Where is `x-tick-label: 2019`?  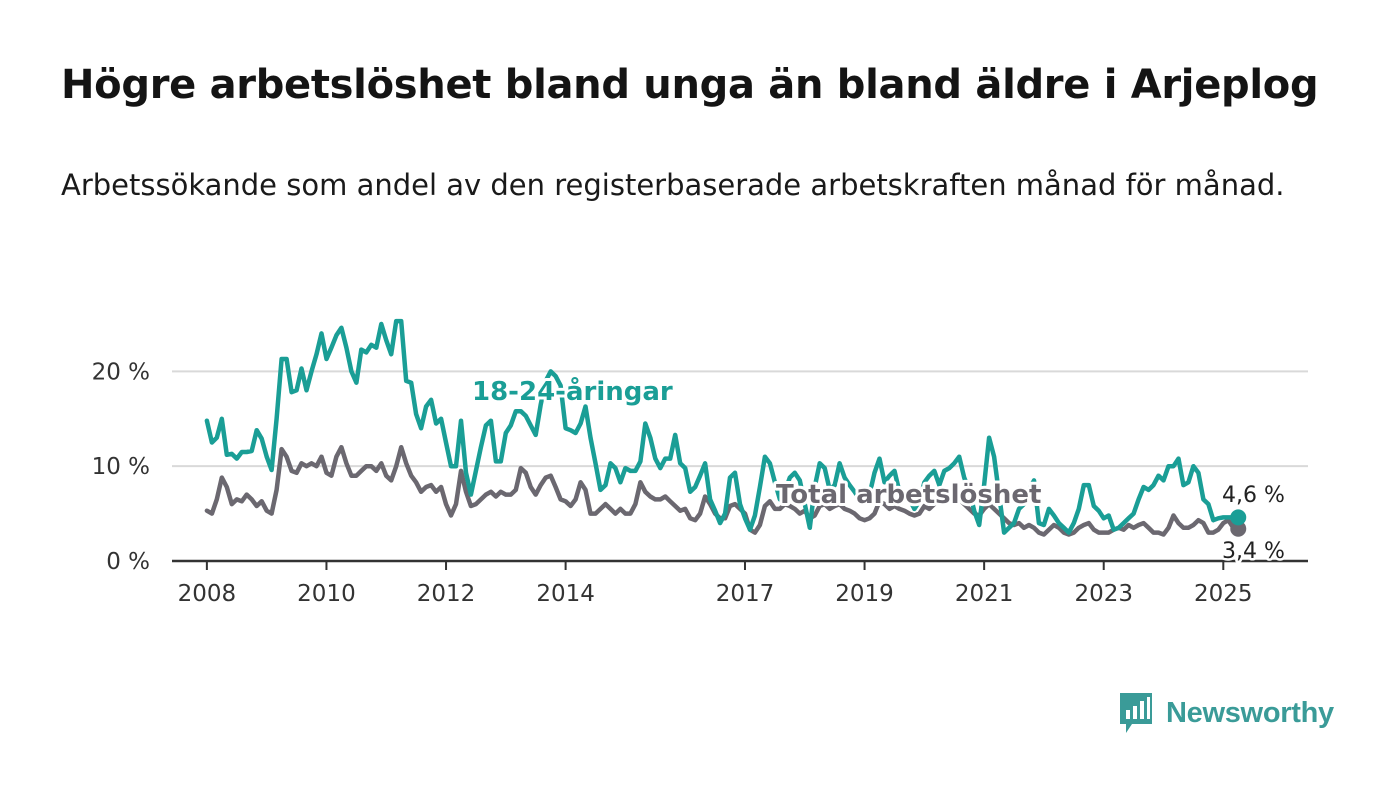
x-tick-label: 2019 is located at coordinates (864, 594).